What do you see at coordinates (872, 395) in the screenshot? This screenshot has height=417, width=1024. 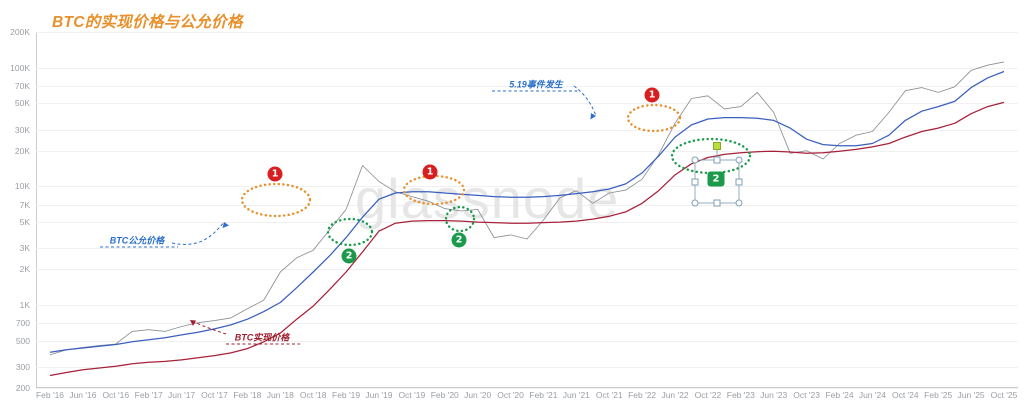 I see `x-axis-tick-label: Jun '24` at bounding box center [872, 395].